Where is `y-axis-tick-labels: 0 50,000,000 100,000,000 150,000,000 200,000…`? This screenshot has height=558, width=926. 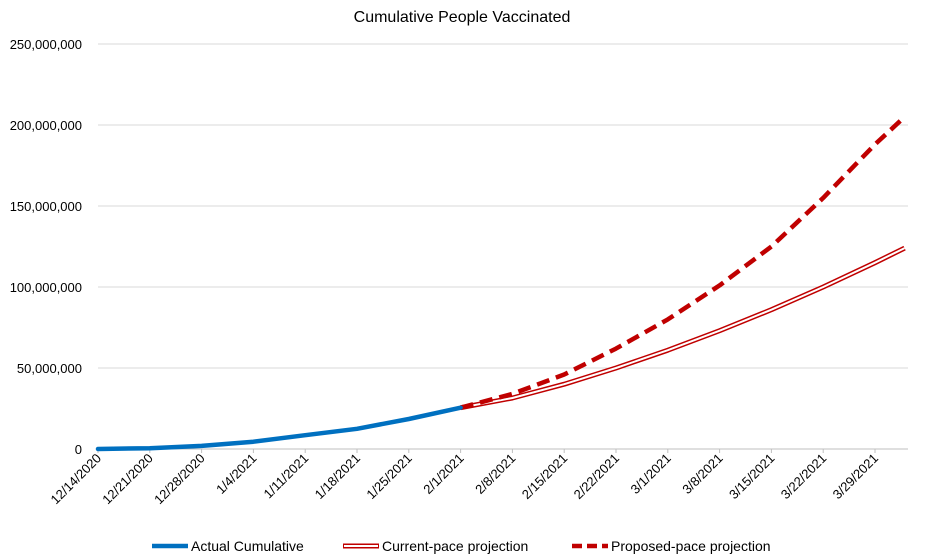
y-axis-tick-labels: 0 50,000,000 100,000,000 150,000,000 200,000… is located at coordinates (46, 247).